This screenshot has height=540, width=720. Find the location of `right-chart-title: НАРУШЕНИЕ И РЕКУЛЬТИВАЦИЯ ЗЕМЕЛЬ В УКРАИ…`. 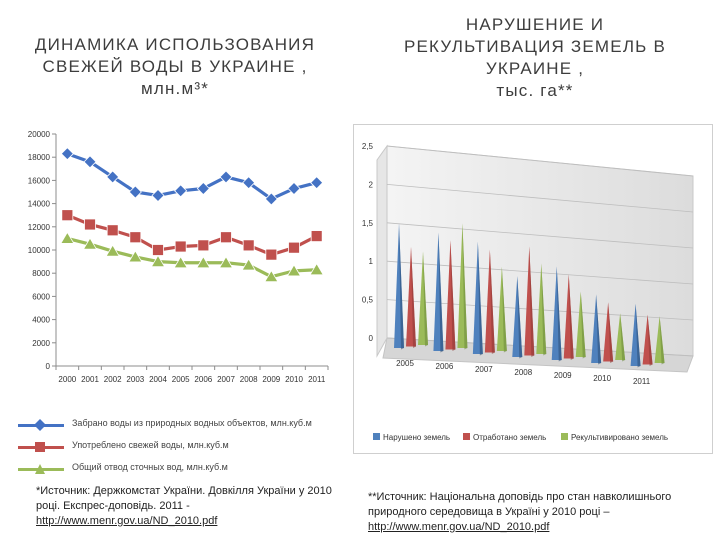

right-chart-title: НАРУШЕНИЕ И РЕКУЛЬТИВАЦИЯ ЗЕМЕЛЬ В УКРАИ… is located at coordinates (535, 58).